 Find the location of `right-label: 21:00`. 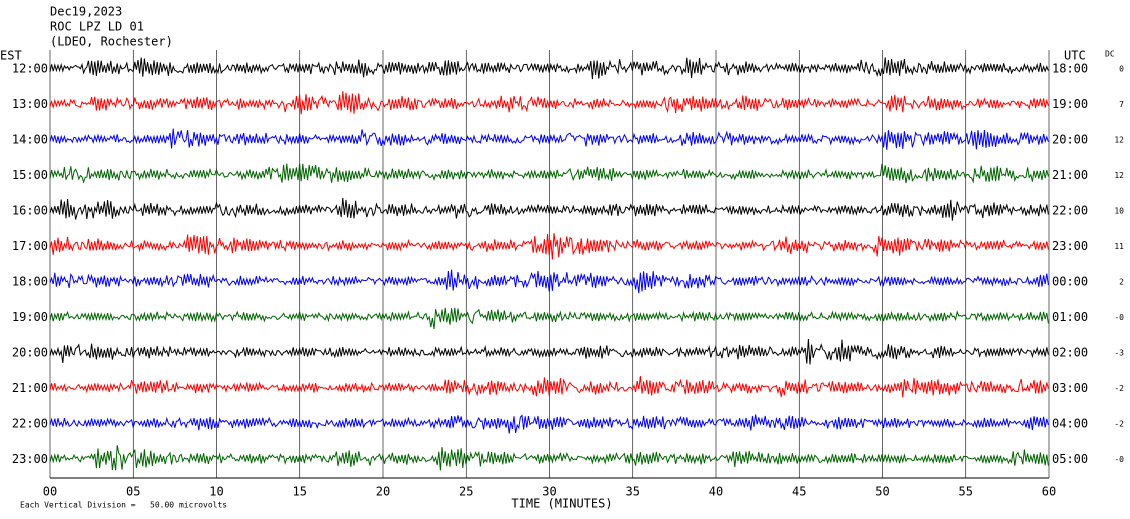

right-label: 21:00 is located at coordinates (1070, 175).